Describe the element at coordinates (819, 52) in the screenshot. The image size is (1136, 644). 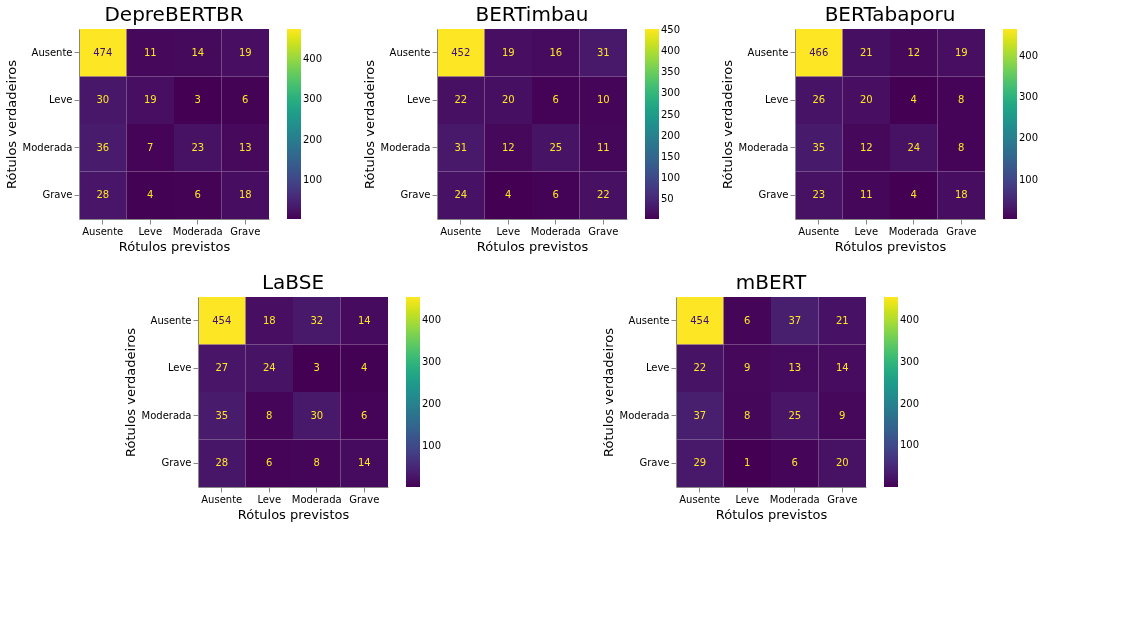
I see `data-label: 466` at that location.